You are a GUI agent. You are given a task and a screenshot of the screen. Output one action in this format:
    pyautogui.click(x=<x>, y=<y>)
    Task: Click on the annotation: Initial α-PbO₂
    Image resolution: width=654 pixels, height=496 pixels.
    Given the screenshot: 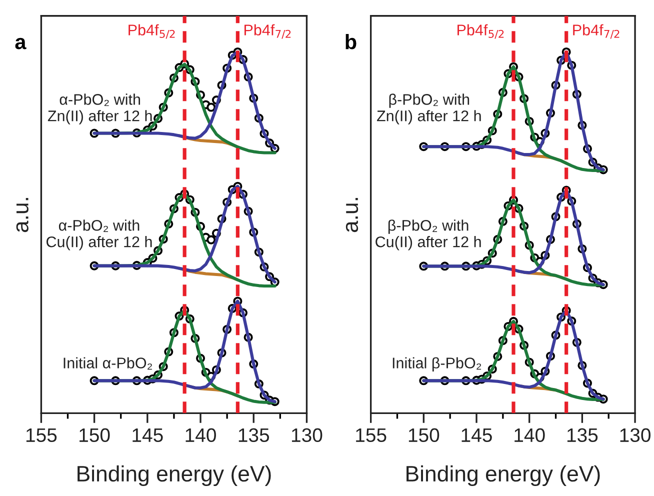 What is the action you would take?
    pyautogui.click(x=108, y=363)
    